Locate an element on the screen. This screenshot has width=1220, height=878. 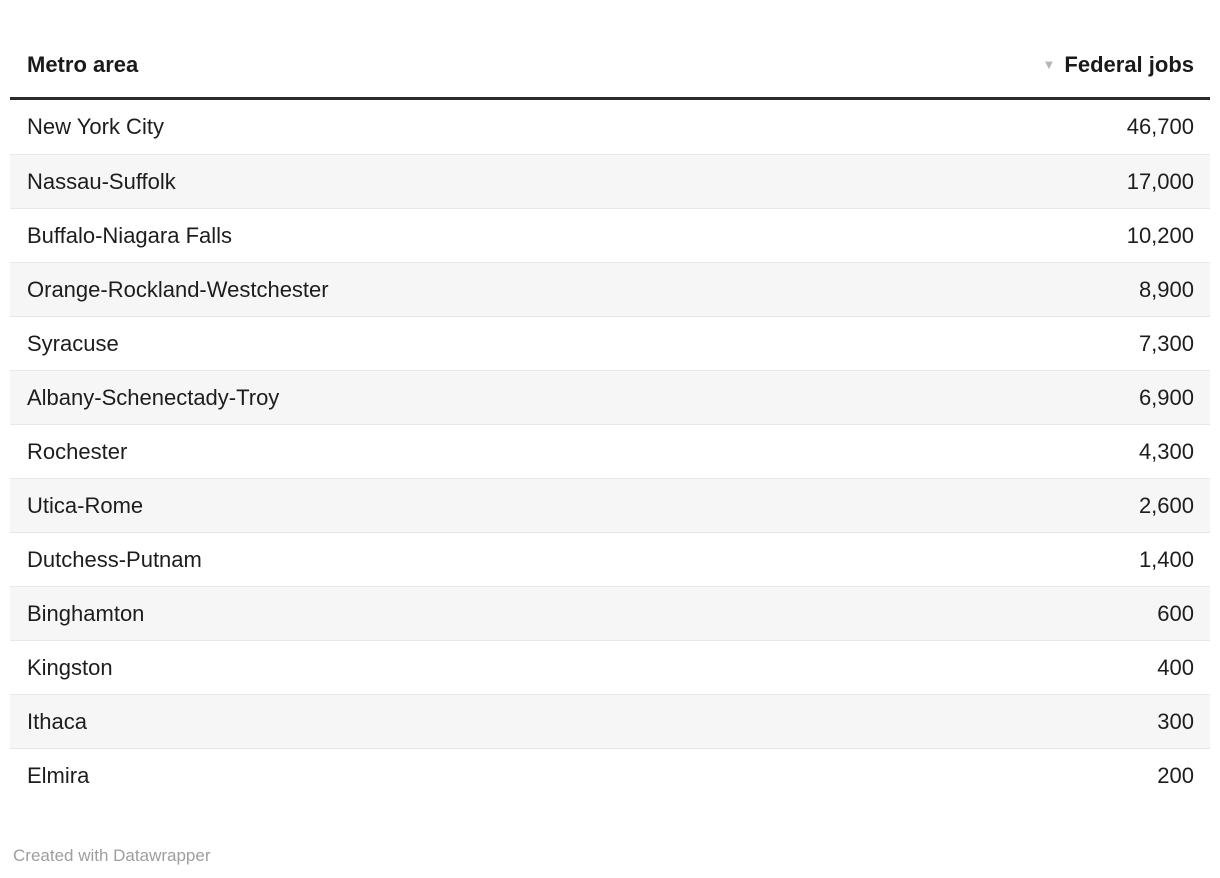
table-row: Ithaca 300 is located at coordinates (610, 721).